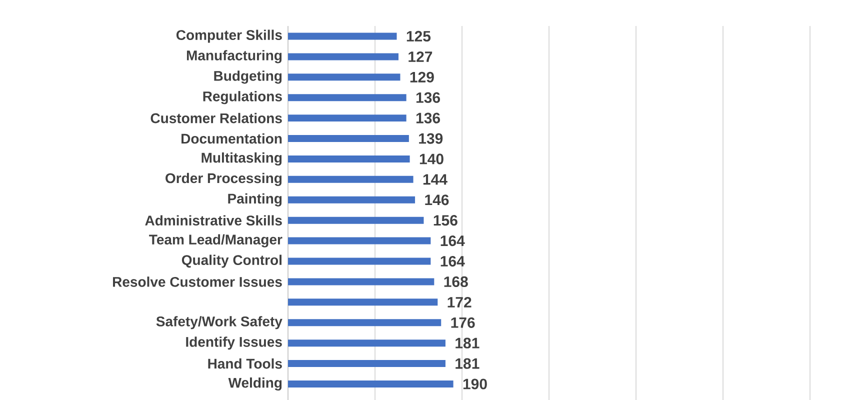  Describe the element at coordinates (232, 138) in the screenshot. I see `y-tick-label: Documentation` at that location.